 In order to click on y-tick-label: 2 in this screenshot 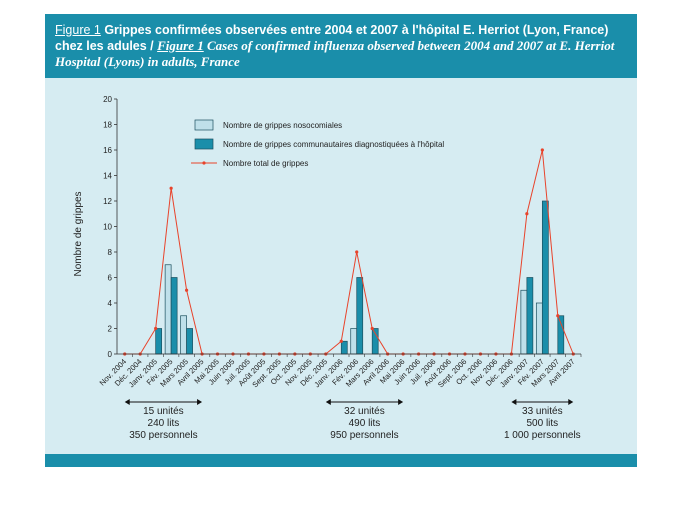, I will do `click(110, 329)`.